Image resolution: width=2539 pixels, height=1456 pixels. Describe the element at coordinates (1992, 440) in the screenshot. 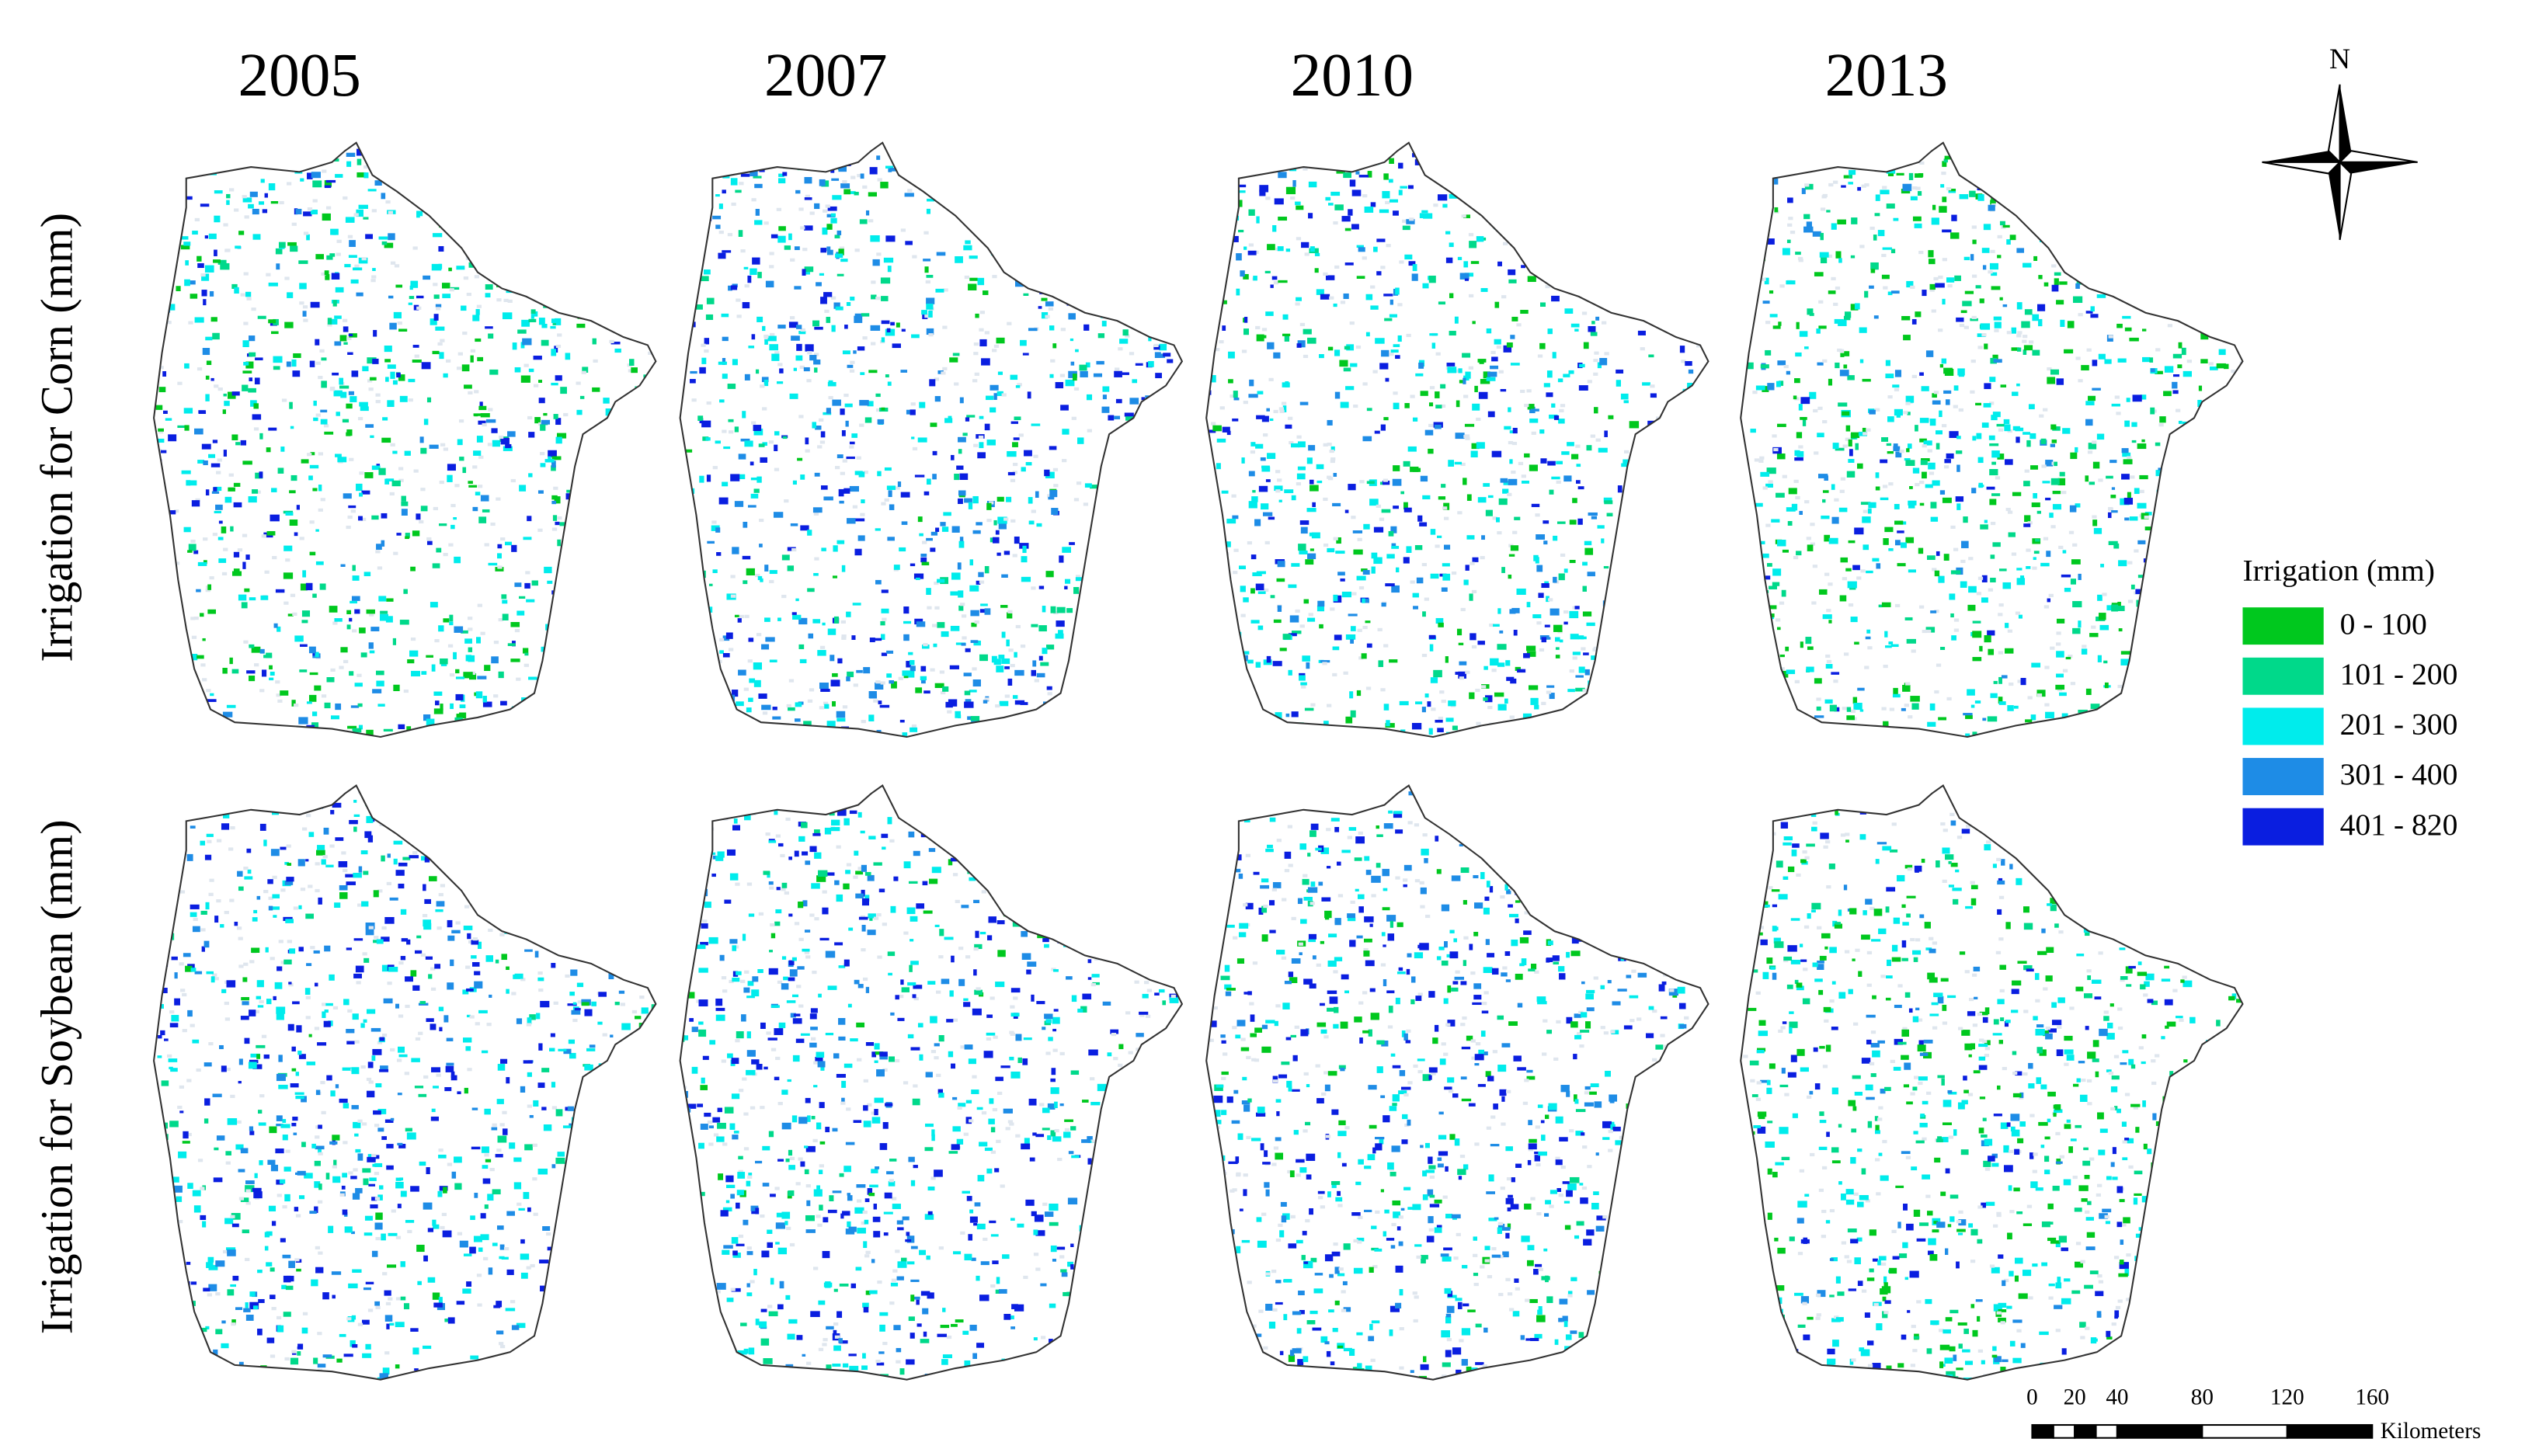

I see `map-fill` at that location.